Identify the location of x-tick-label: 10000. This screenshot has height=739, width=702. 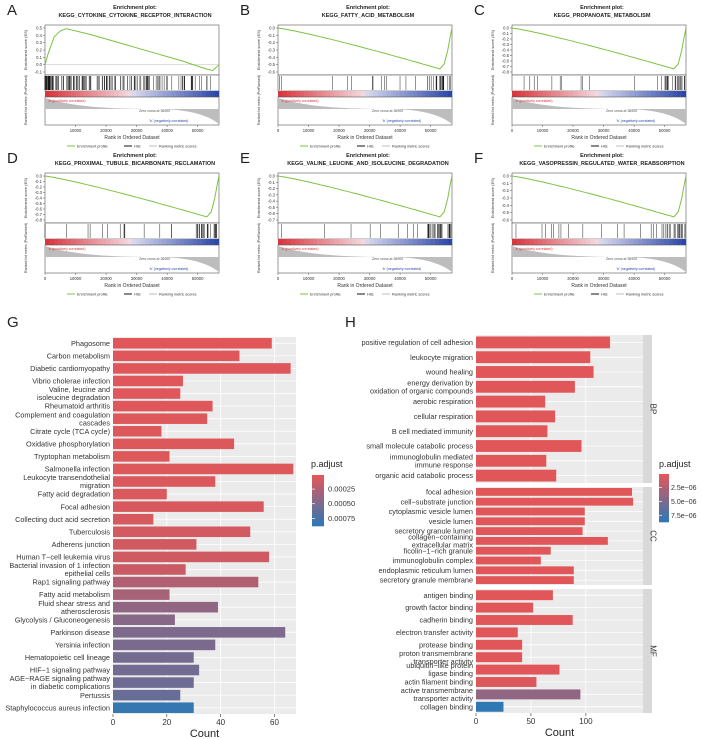
(76, 278).